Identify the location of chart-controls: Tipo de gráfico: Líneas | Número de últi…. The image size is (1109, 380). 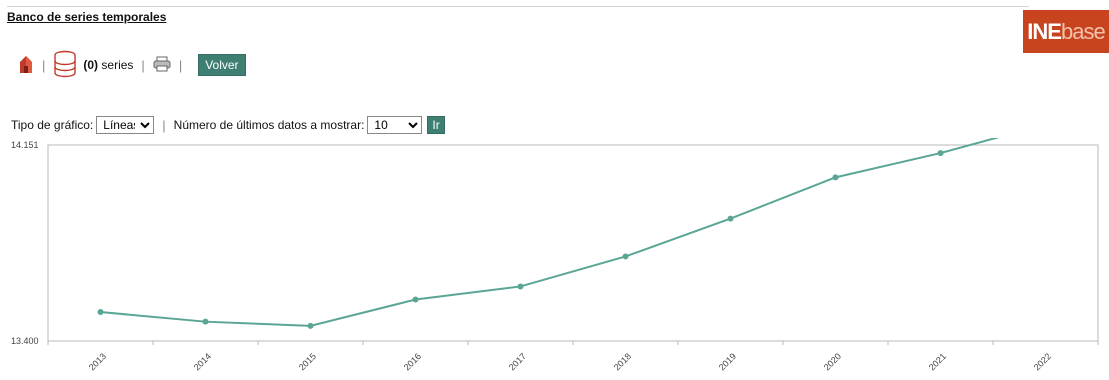
(228, 125).